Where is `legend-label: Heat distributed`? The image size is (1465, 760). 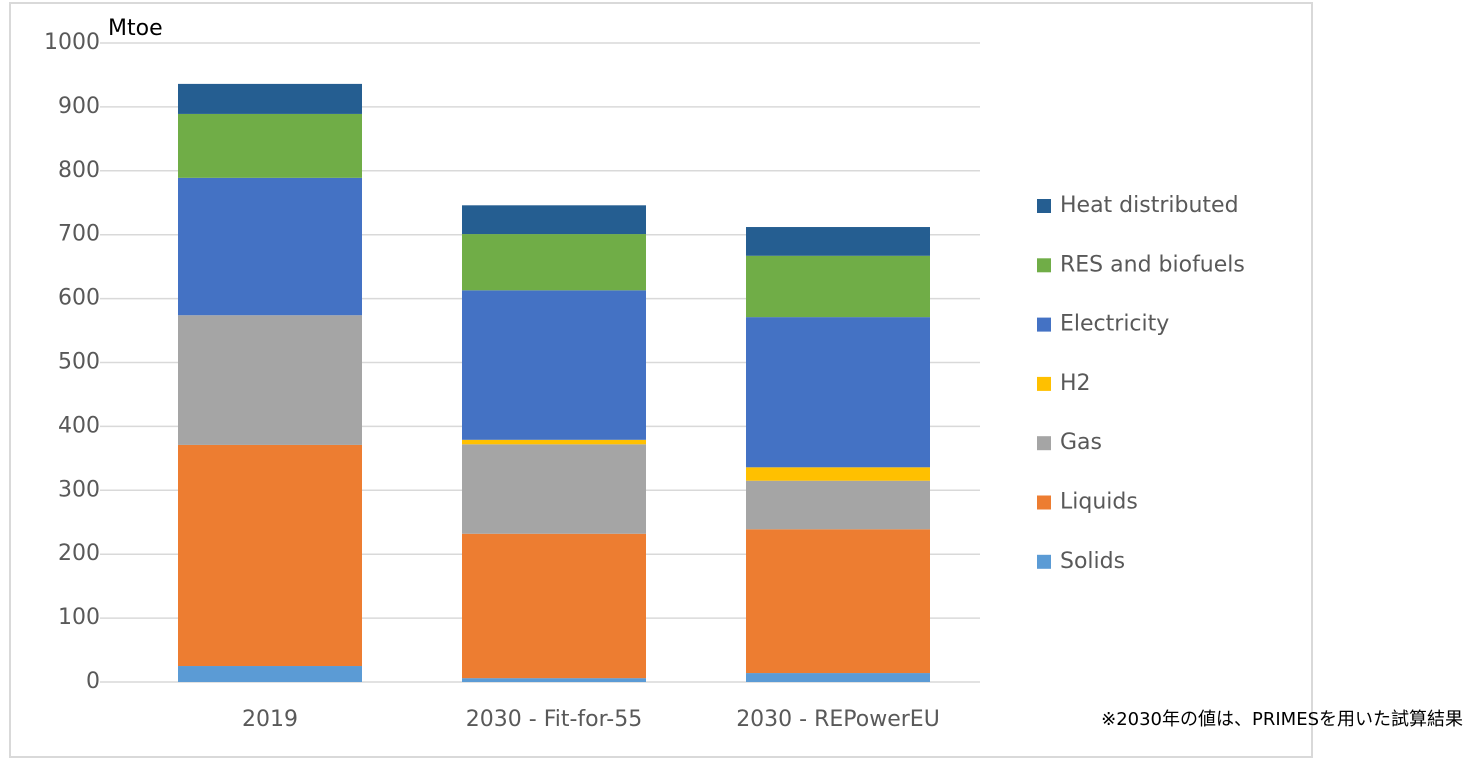
legend-label: Heat distributed is located at coordinates (1149, 205).